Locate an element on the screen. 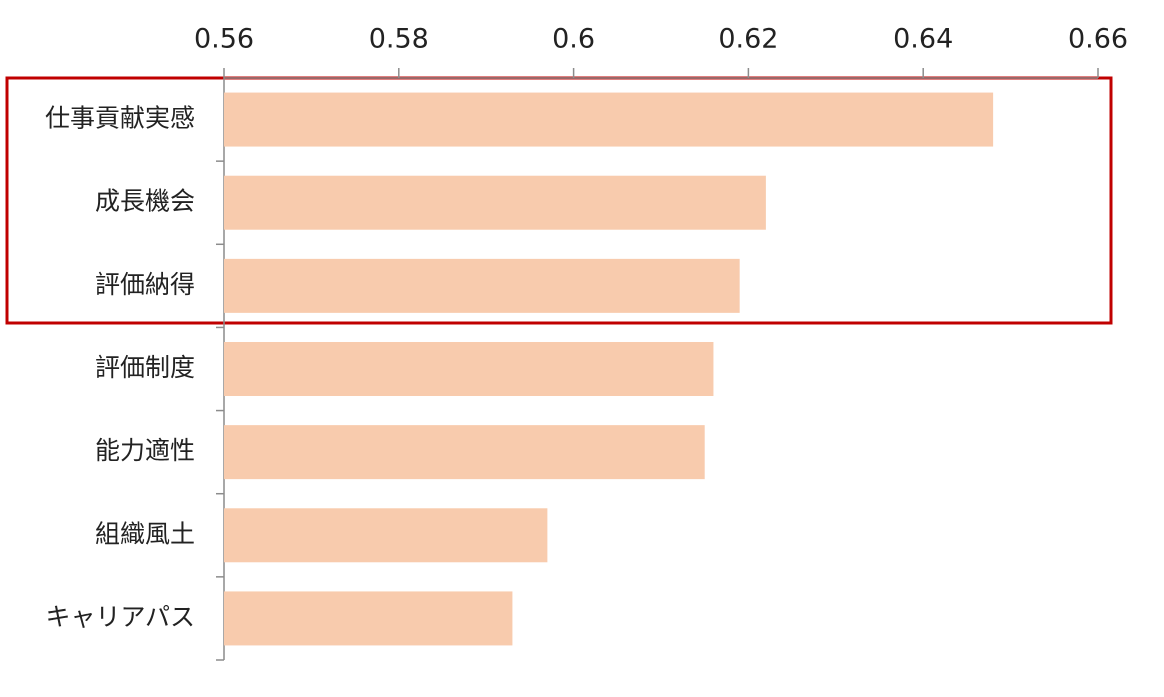 This screenshot has height=697, width=1164. x-tick-label: 0.56 is located at coordinates (224, 39).